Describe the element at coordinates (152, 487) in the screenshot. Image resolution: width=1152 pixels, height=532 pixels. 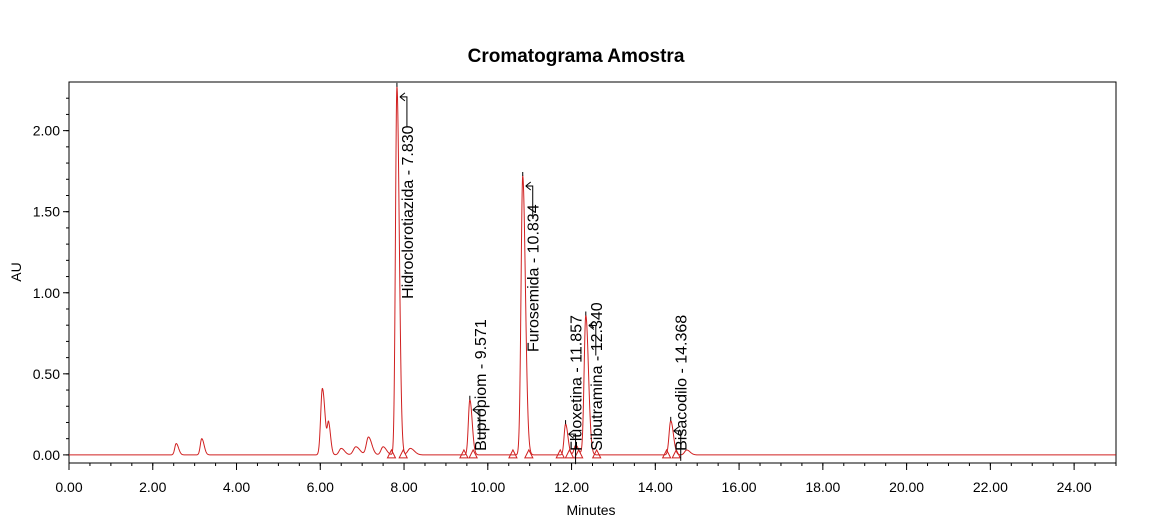
I see `x-tick-label: 2.00` at that location.